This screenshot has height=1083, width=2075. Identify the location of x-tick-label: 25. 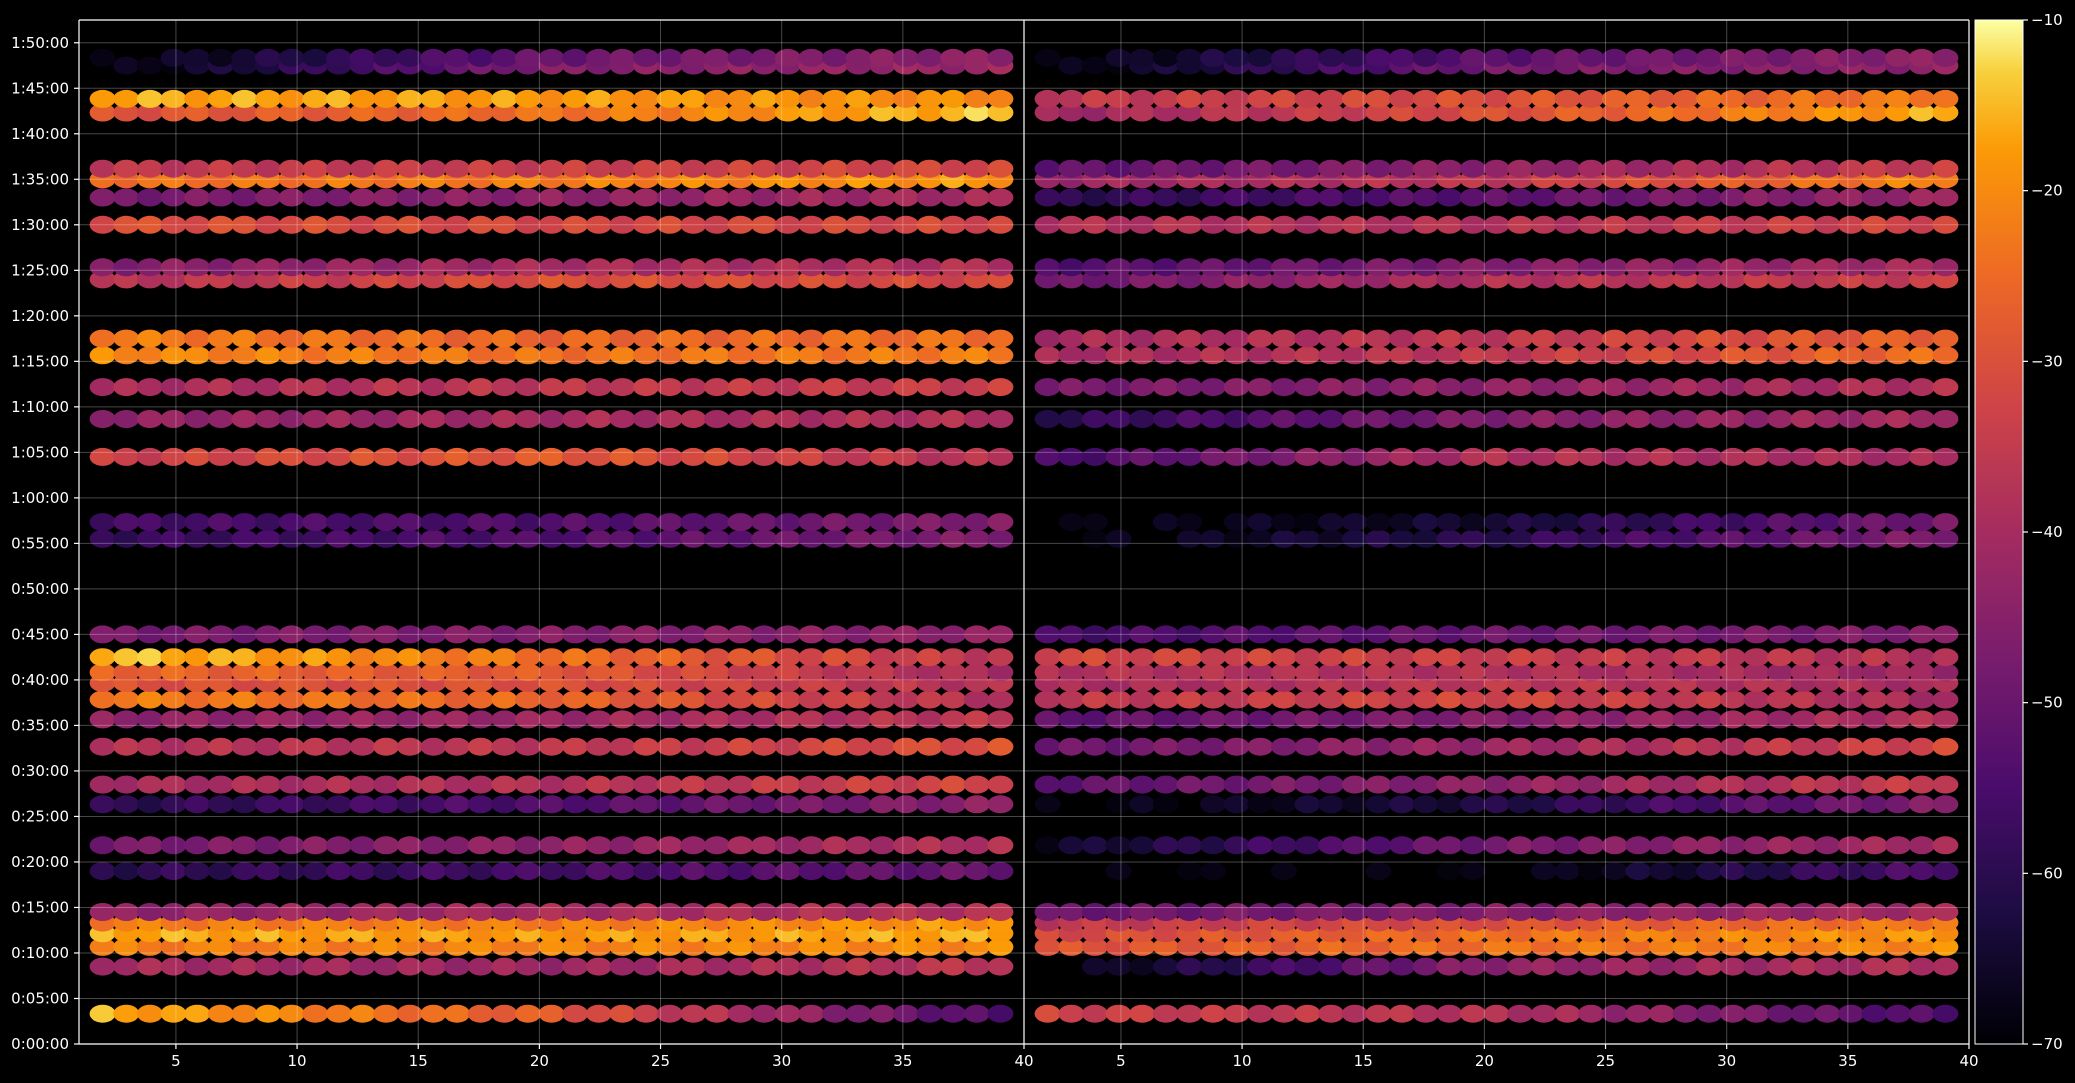
(1605, 1061).